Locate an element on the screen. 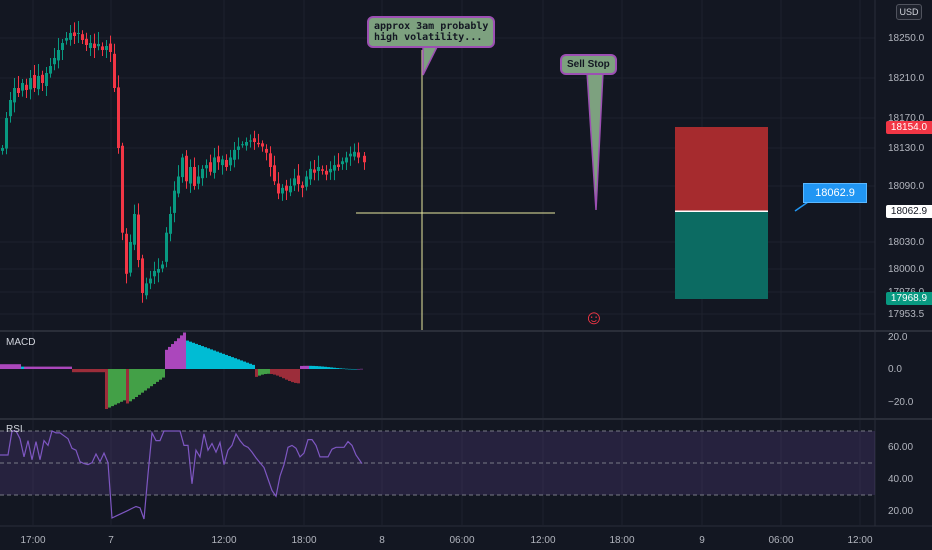  price-tick-label: 18000.0 is located at coordinates (906, 269).